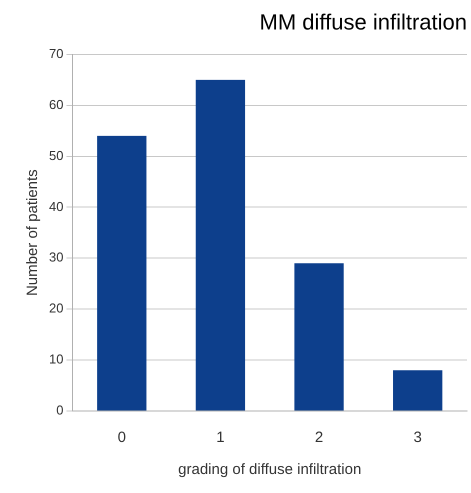 The image size is (471, 493). Describe the element at coordinates (319, 437) in the screenshot. I see `x-tick-label: 2` at that location.